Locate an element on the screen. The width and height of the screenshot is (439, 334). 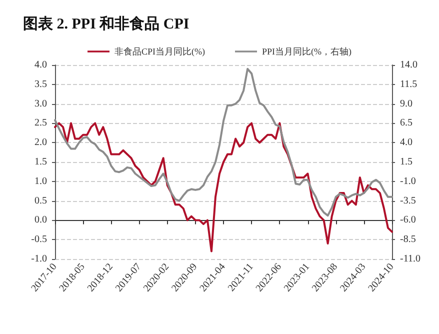
y-tick-label: -0.5 is located at coordinates (39, 240).